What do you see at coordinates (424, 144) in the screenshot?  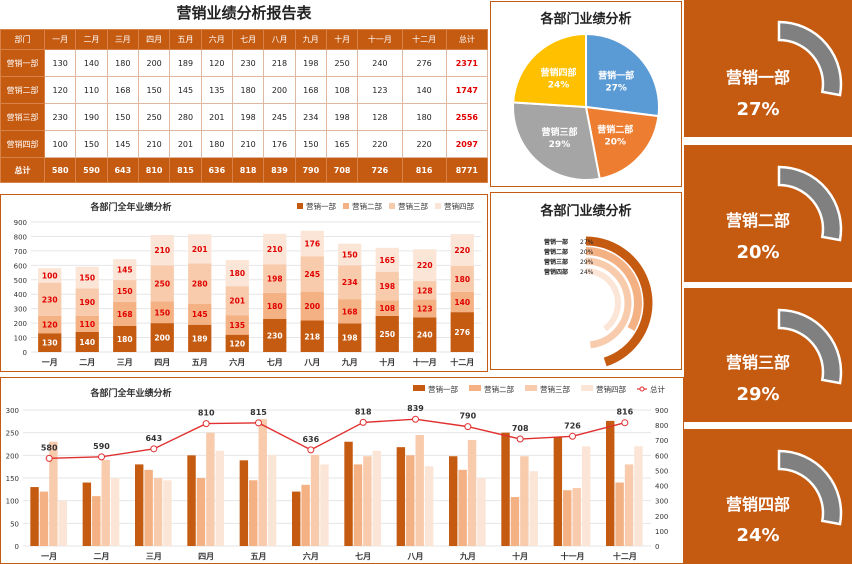 I see `table-cell: 220` at bounding box center [424, 144].